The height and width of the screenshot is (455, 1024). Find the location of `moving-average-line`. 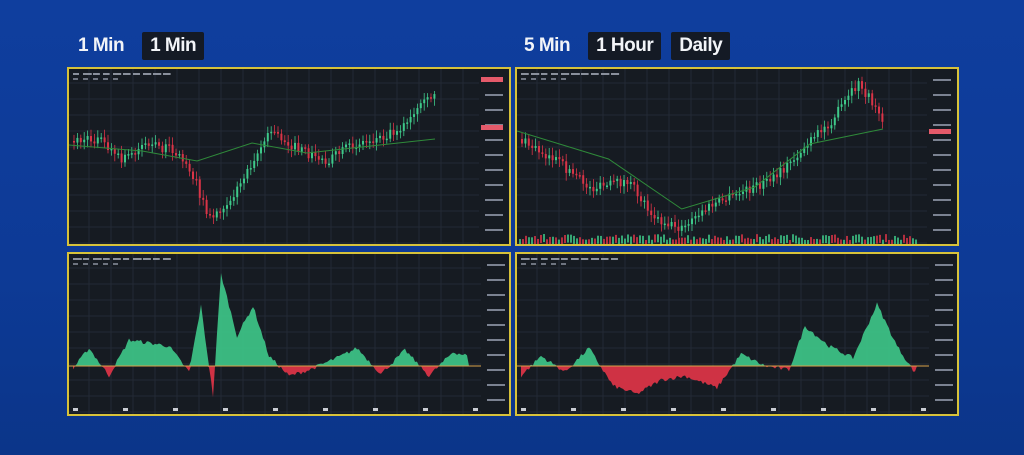

moving-average-line is located at coordinates (700, 169).